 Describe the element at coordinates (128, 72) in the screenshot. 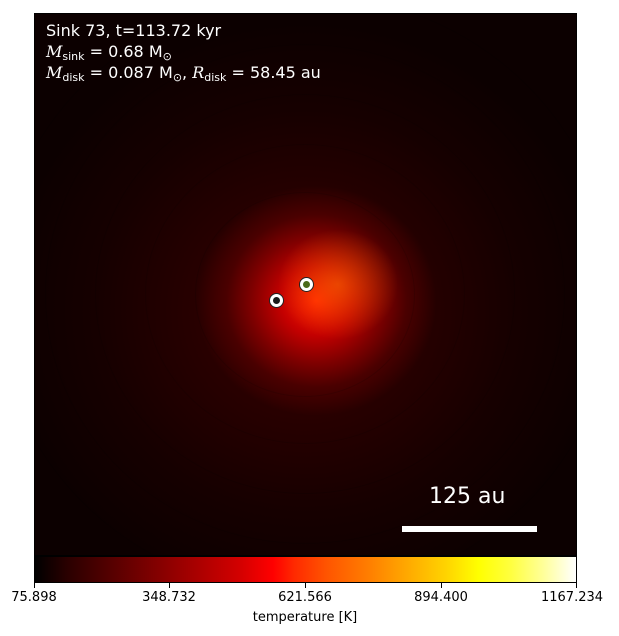

I see `disk-mass-value: = 0.087 M` at that location.